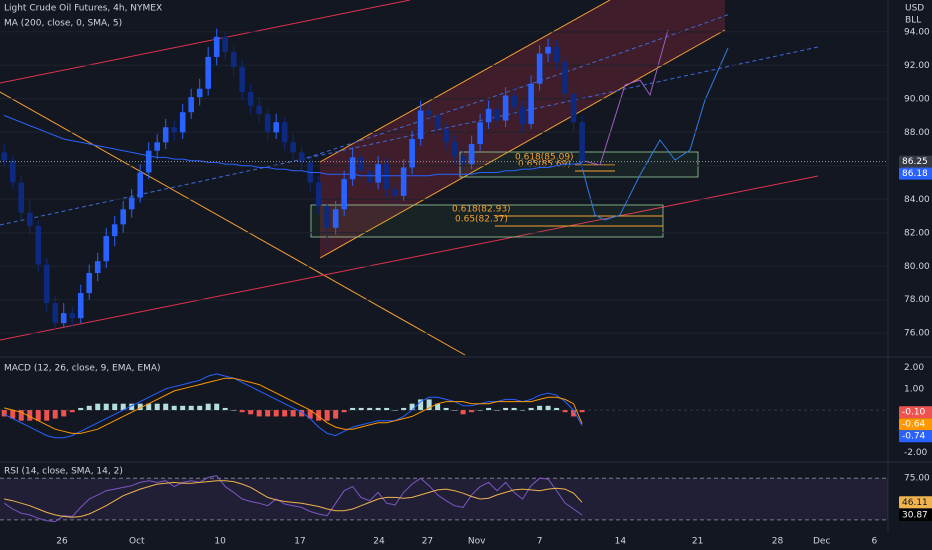 This screenshot has width=932, height=550. Describe the element at coordinates (916, 453) in the screenshot. I see `y-tick-label: -2.00` at that location.